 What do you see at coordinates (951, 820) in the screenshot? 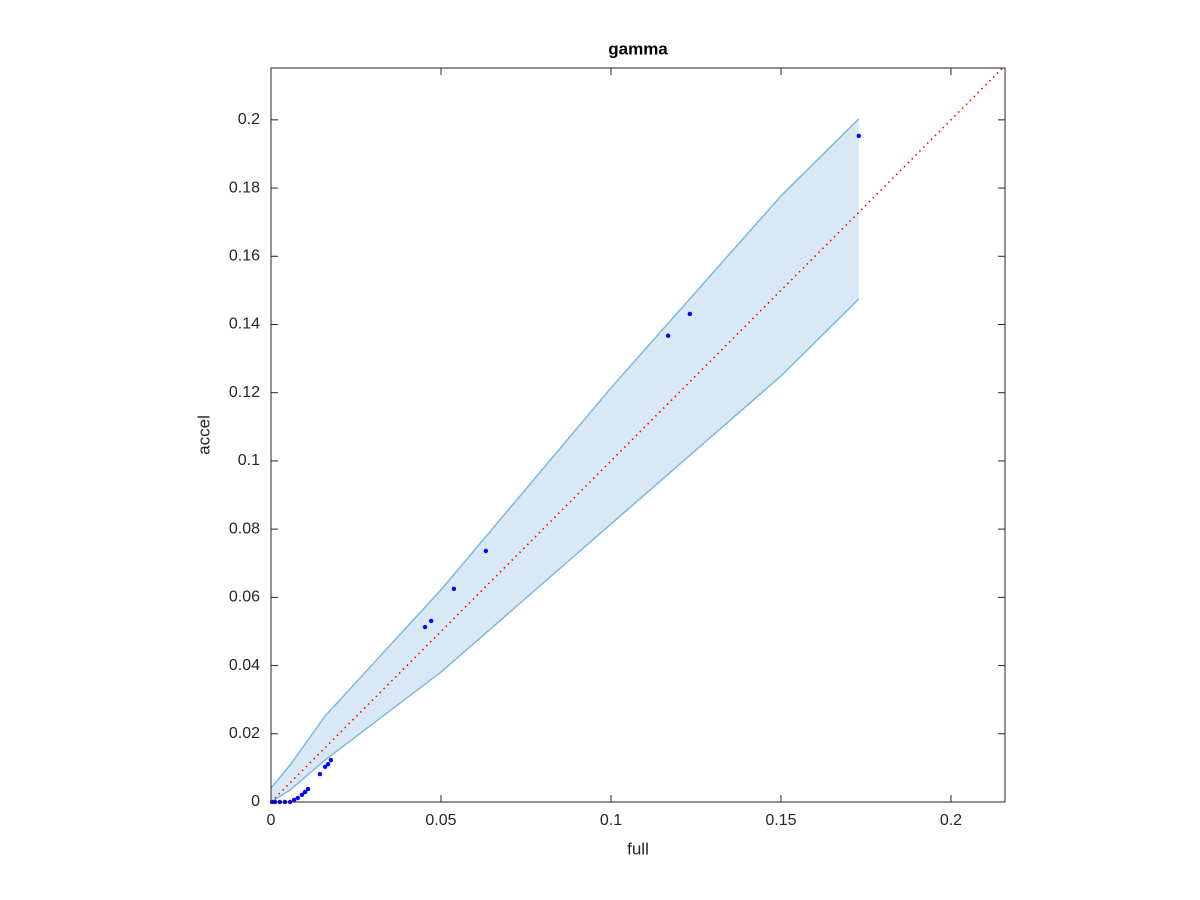
I see `x-tick-label: 0.2` at bounding box center [951, 820].